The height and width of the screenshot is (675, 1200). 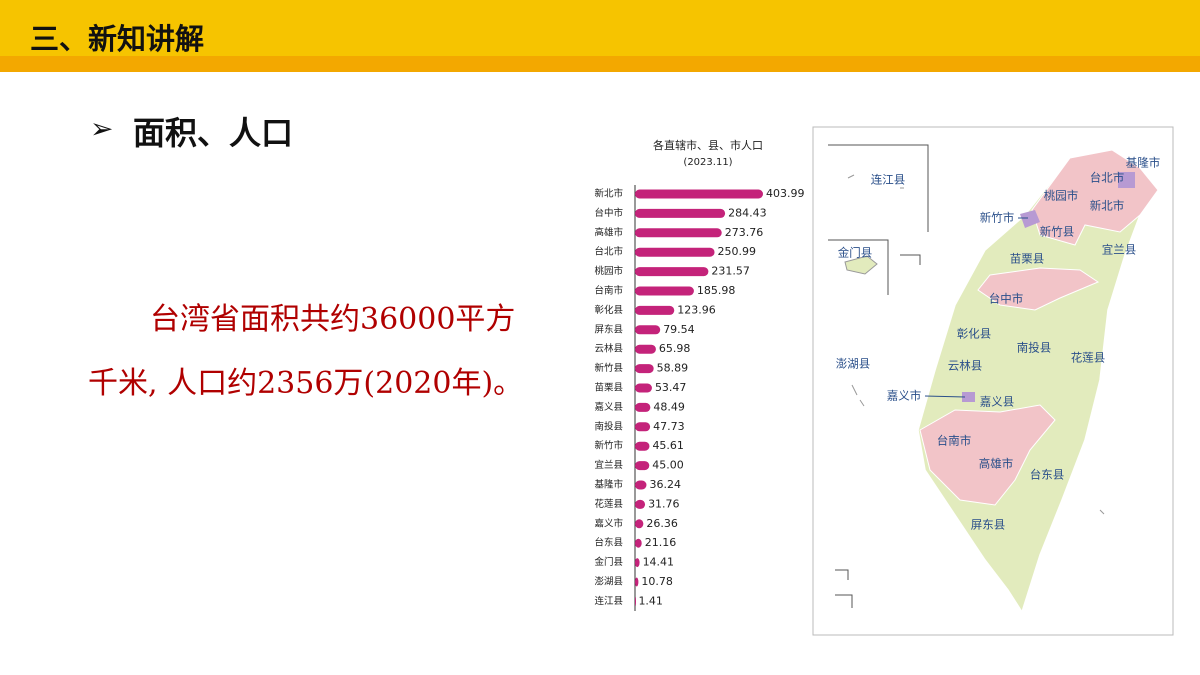 What do you see at coordinates (679, 329) in the screenshot?
I see `value-label: 79.54` at bounding box center [679, 329].